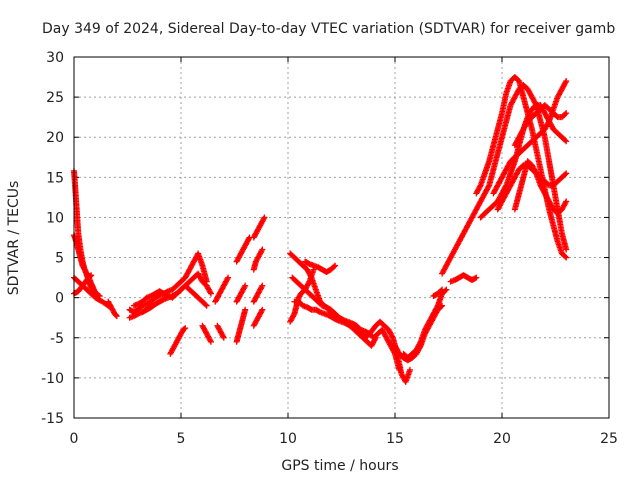 This screenshot has width=640, height=480. What do you see at coordinates (258, 317) in the screenshot?
I see `series-s16` at bounding box center [258, 317].